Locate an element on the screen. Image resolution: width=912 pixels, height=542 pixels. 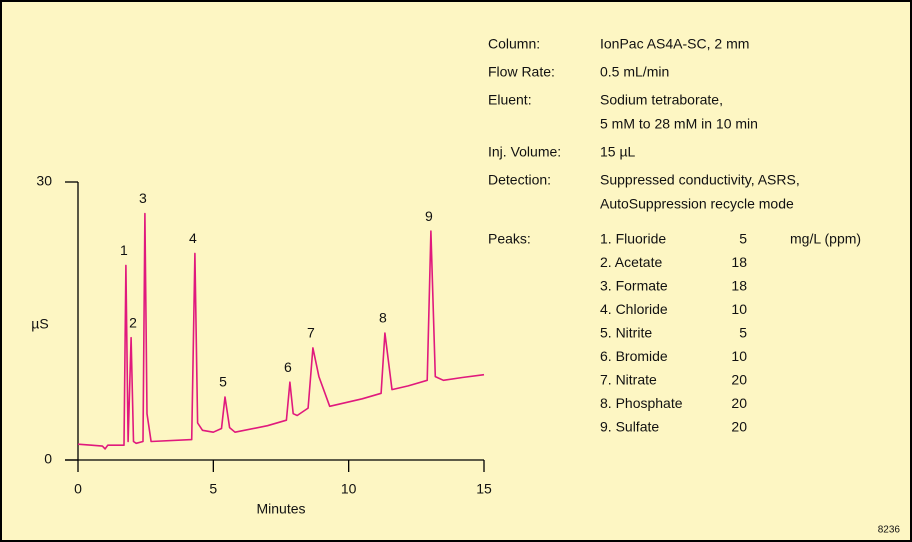
peak-name: 7. Nitrate is located at coordinates (628, 380).